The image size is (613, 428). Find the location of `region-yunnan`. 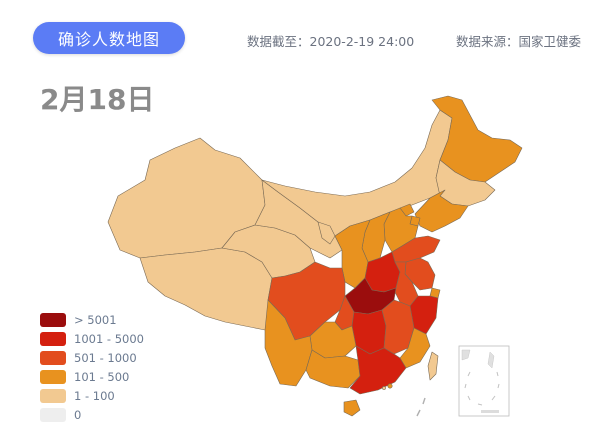

region-yunnan is located at coordinates (288, 343).